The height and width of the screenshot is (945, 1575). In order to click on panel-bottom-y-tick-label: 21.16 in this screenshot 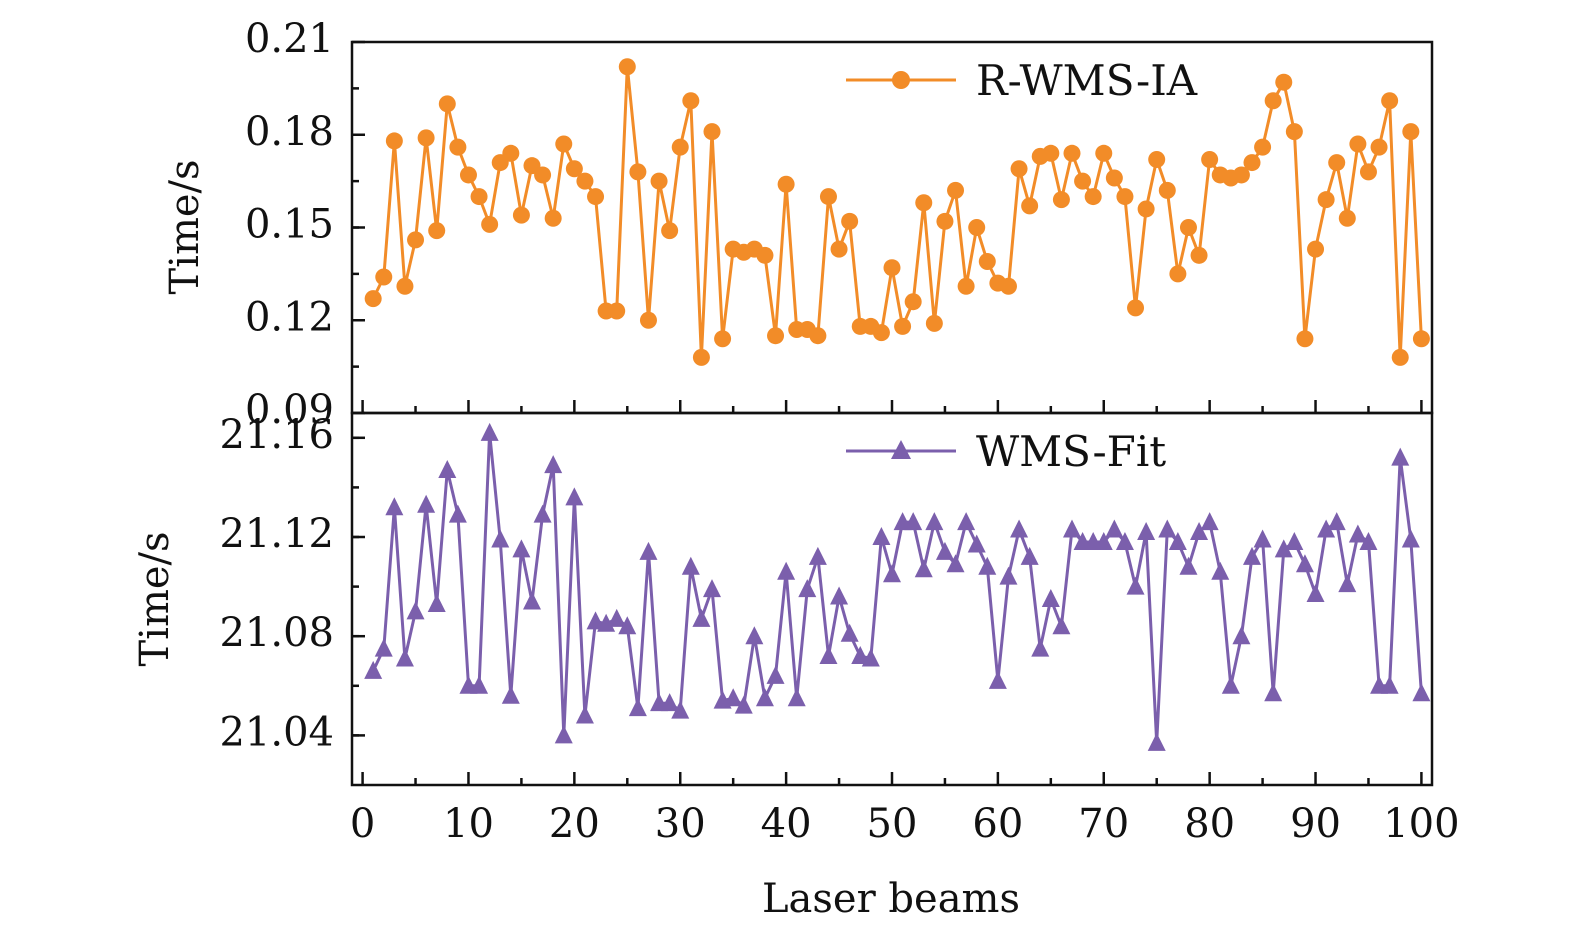, I will do `click(276, 435)`.